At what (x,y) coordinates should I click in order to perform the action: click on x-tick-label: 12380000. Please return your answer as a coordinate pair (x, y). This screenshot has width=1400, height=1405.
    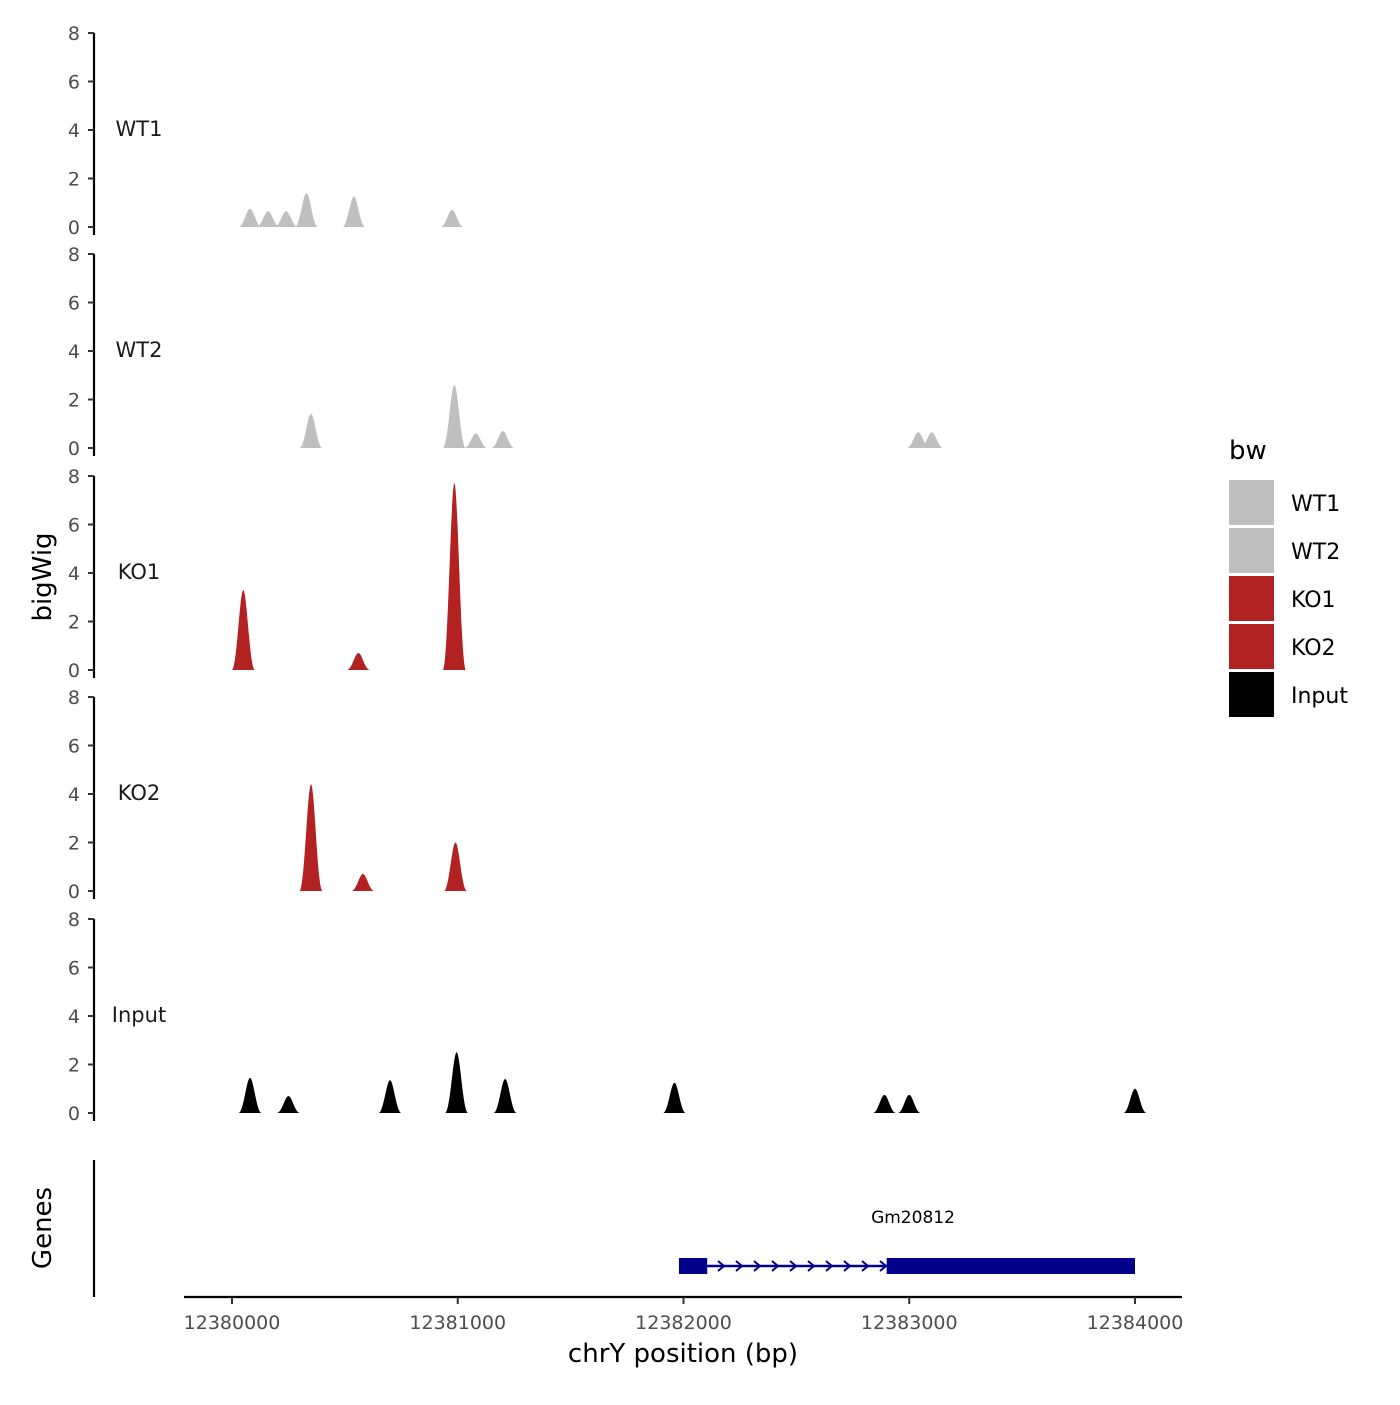
    Looking at the image, I should click on (232, 1323).